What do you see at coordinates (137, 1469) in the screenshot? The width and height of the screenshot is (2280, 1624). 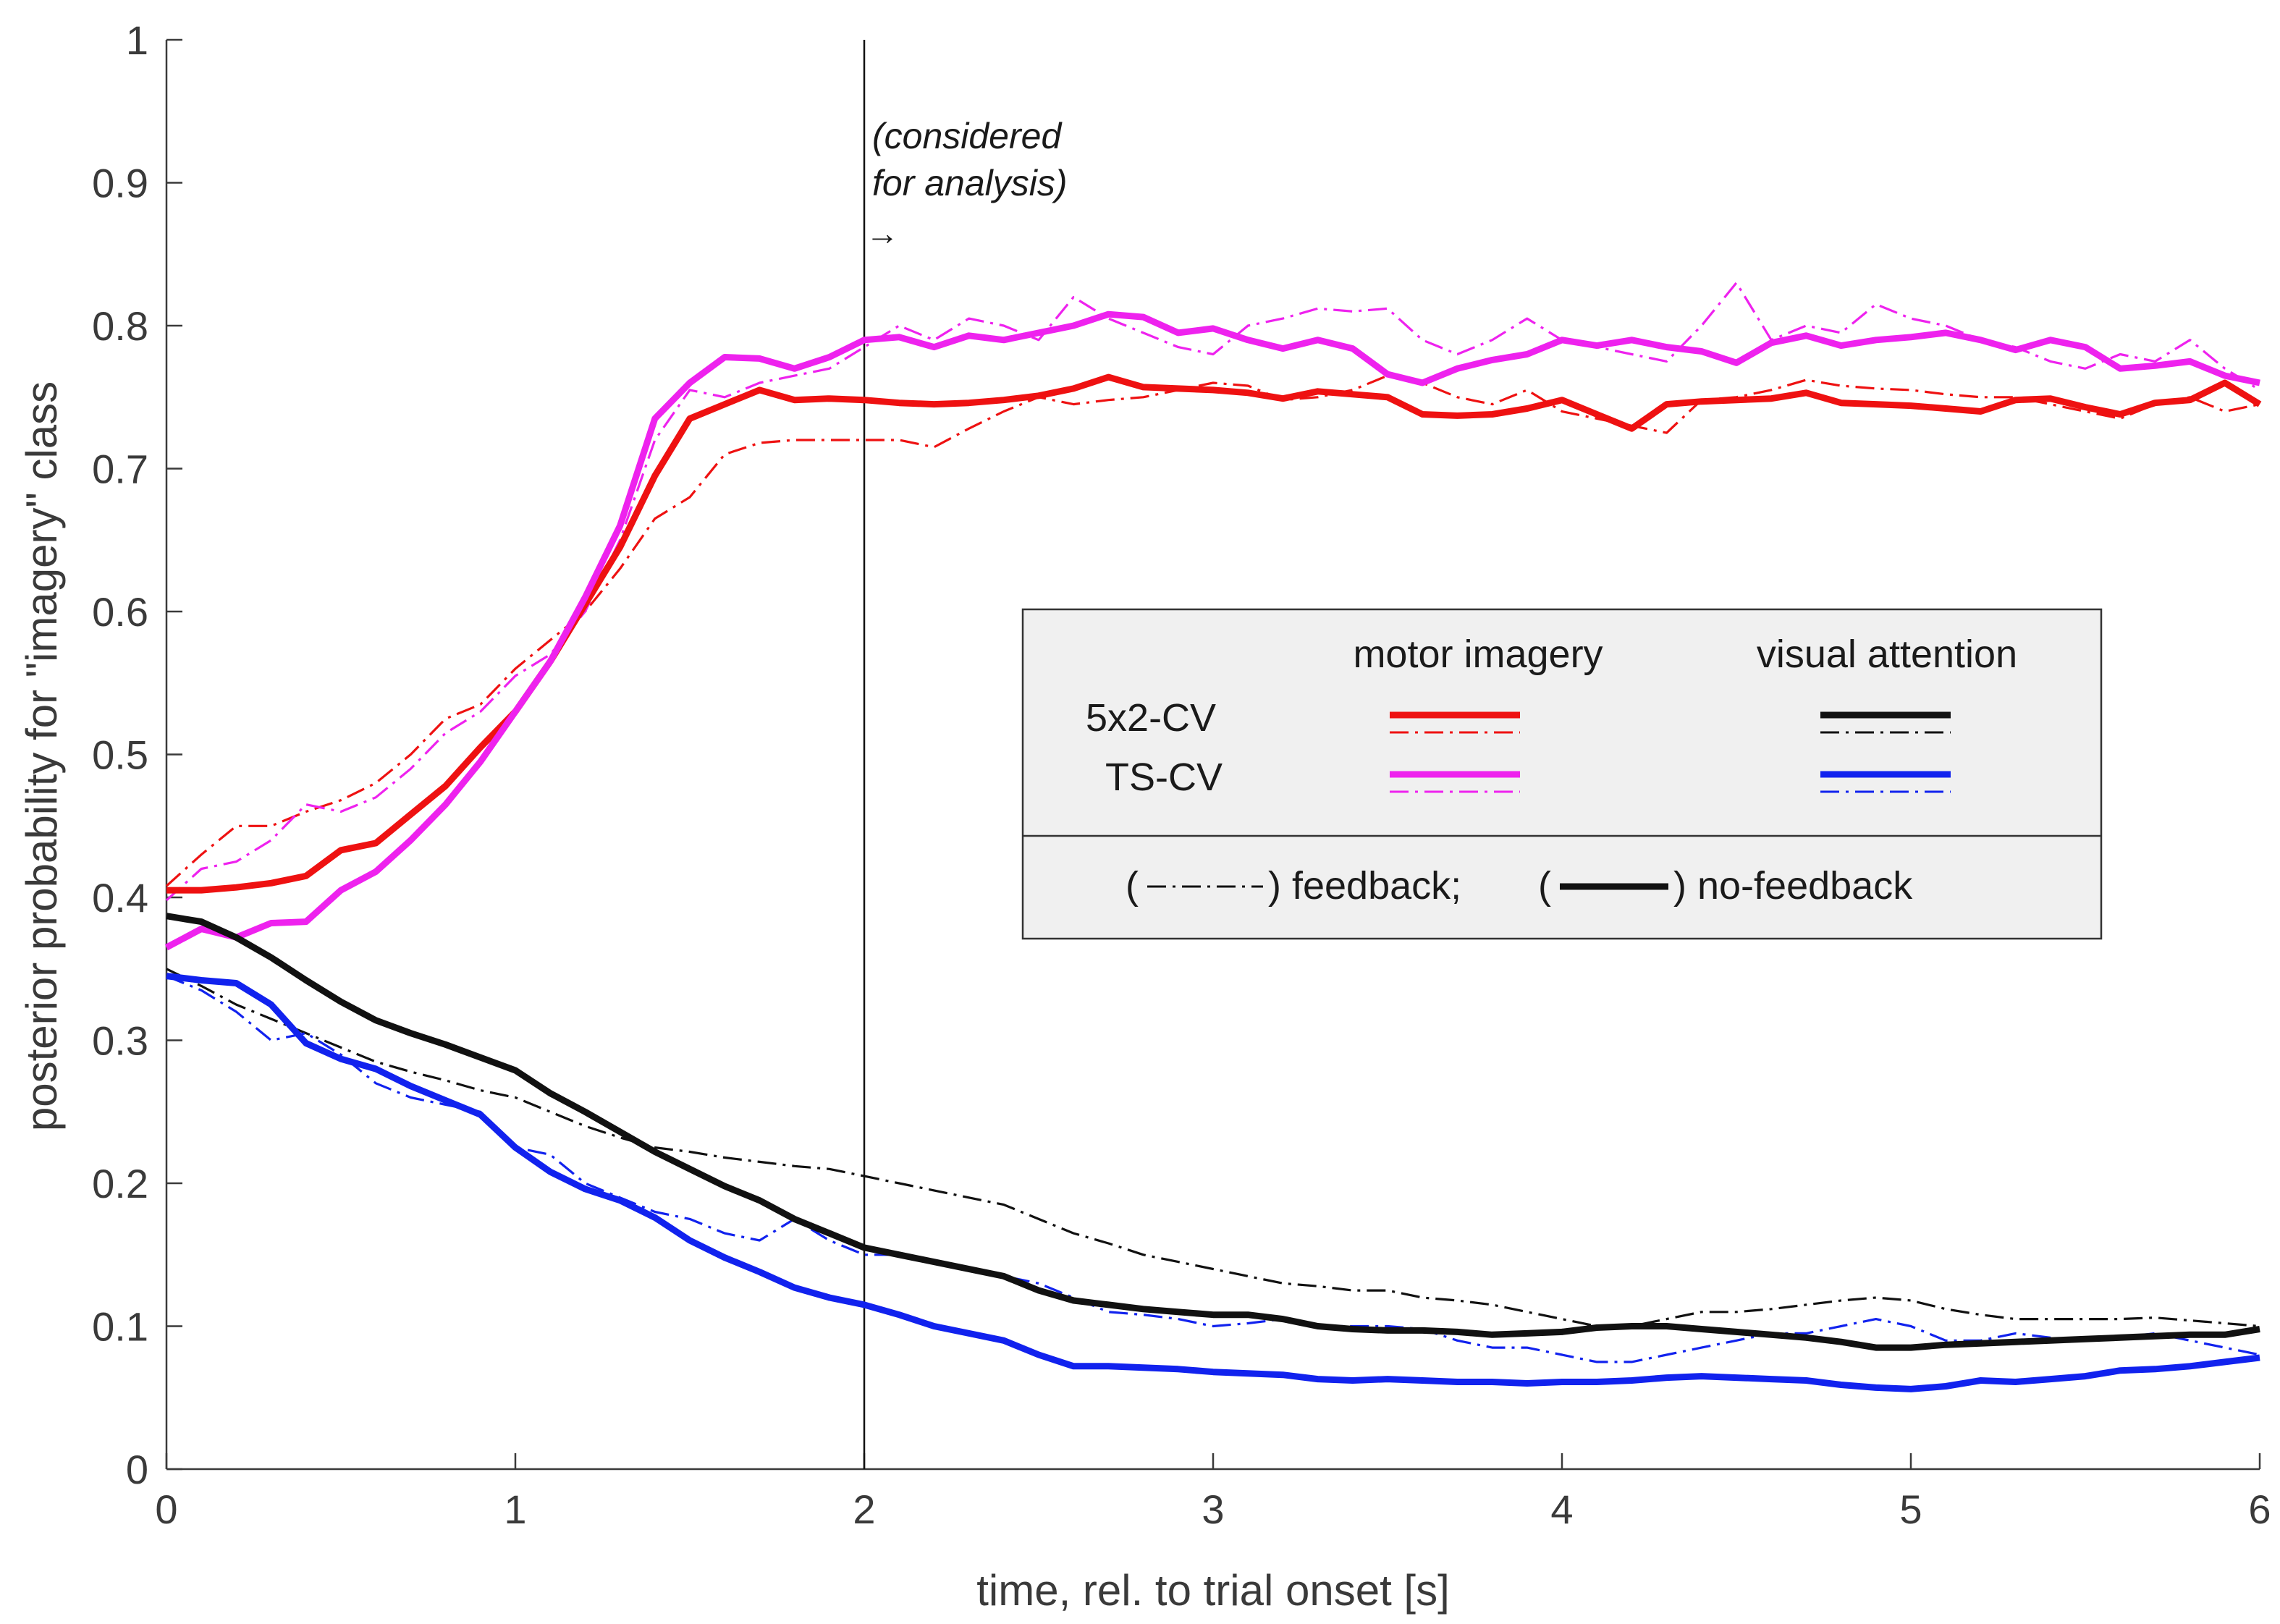 I see `y-tick-label: 0` at bounding box center [137, 1469].